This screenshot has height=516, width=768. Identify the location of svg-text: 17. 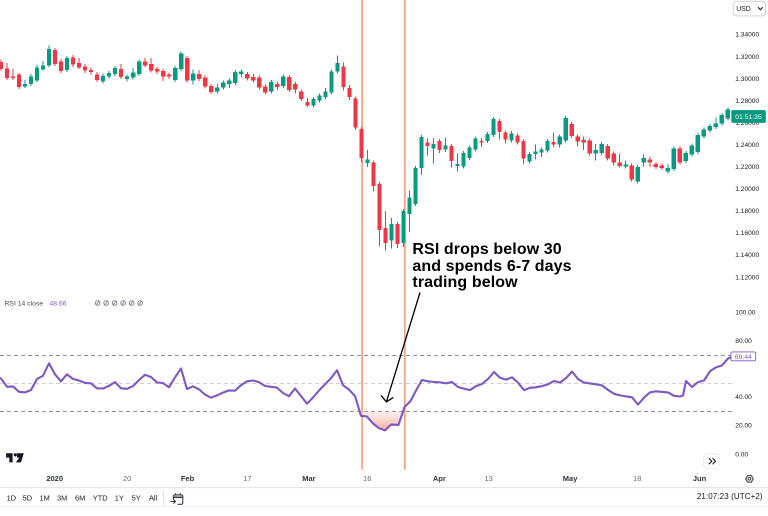
(247, 478).